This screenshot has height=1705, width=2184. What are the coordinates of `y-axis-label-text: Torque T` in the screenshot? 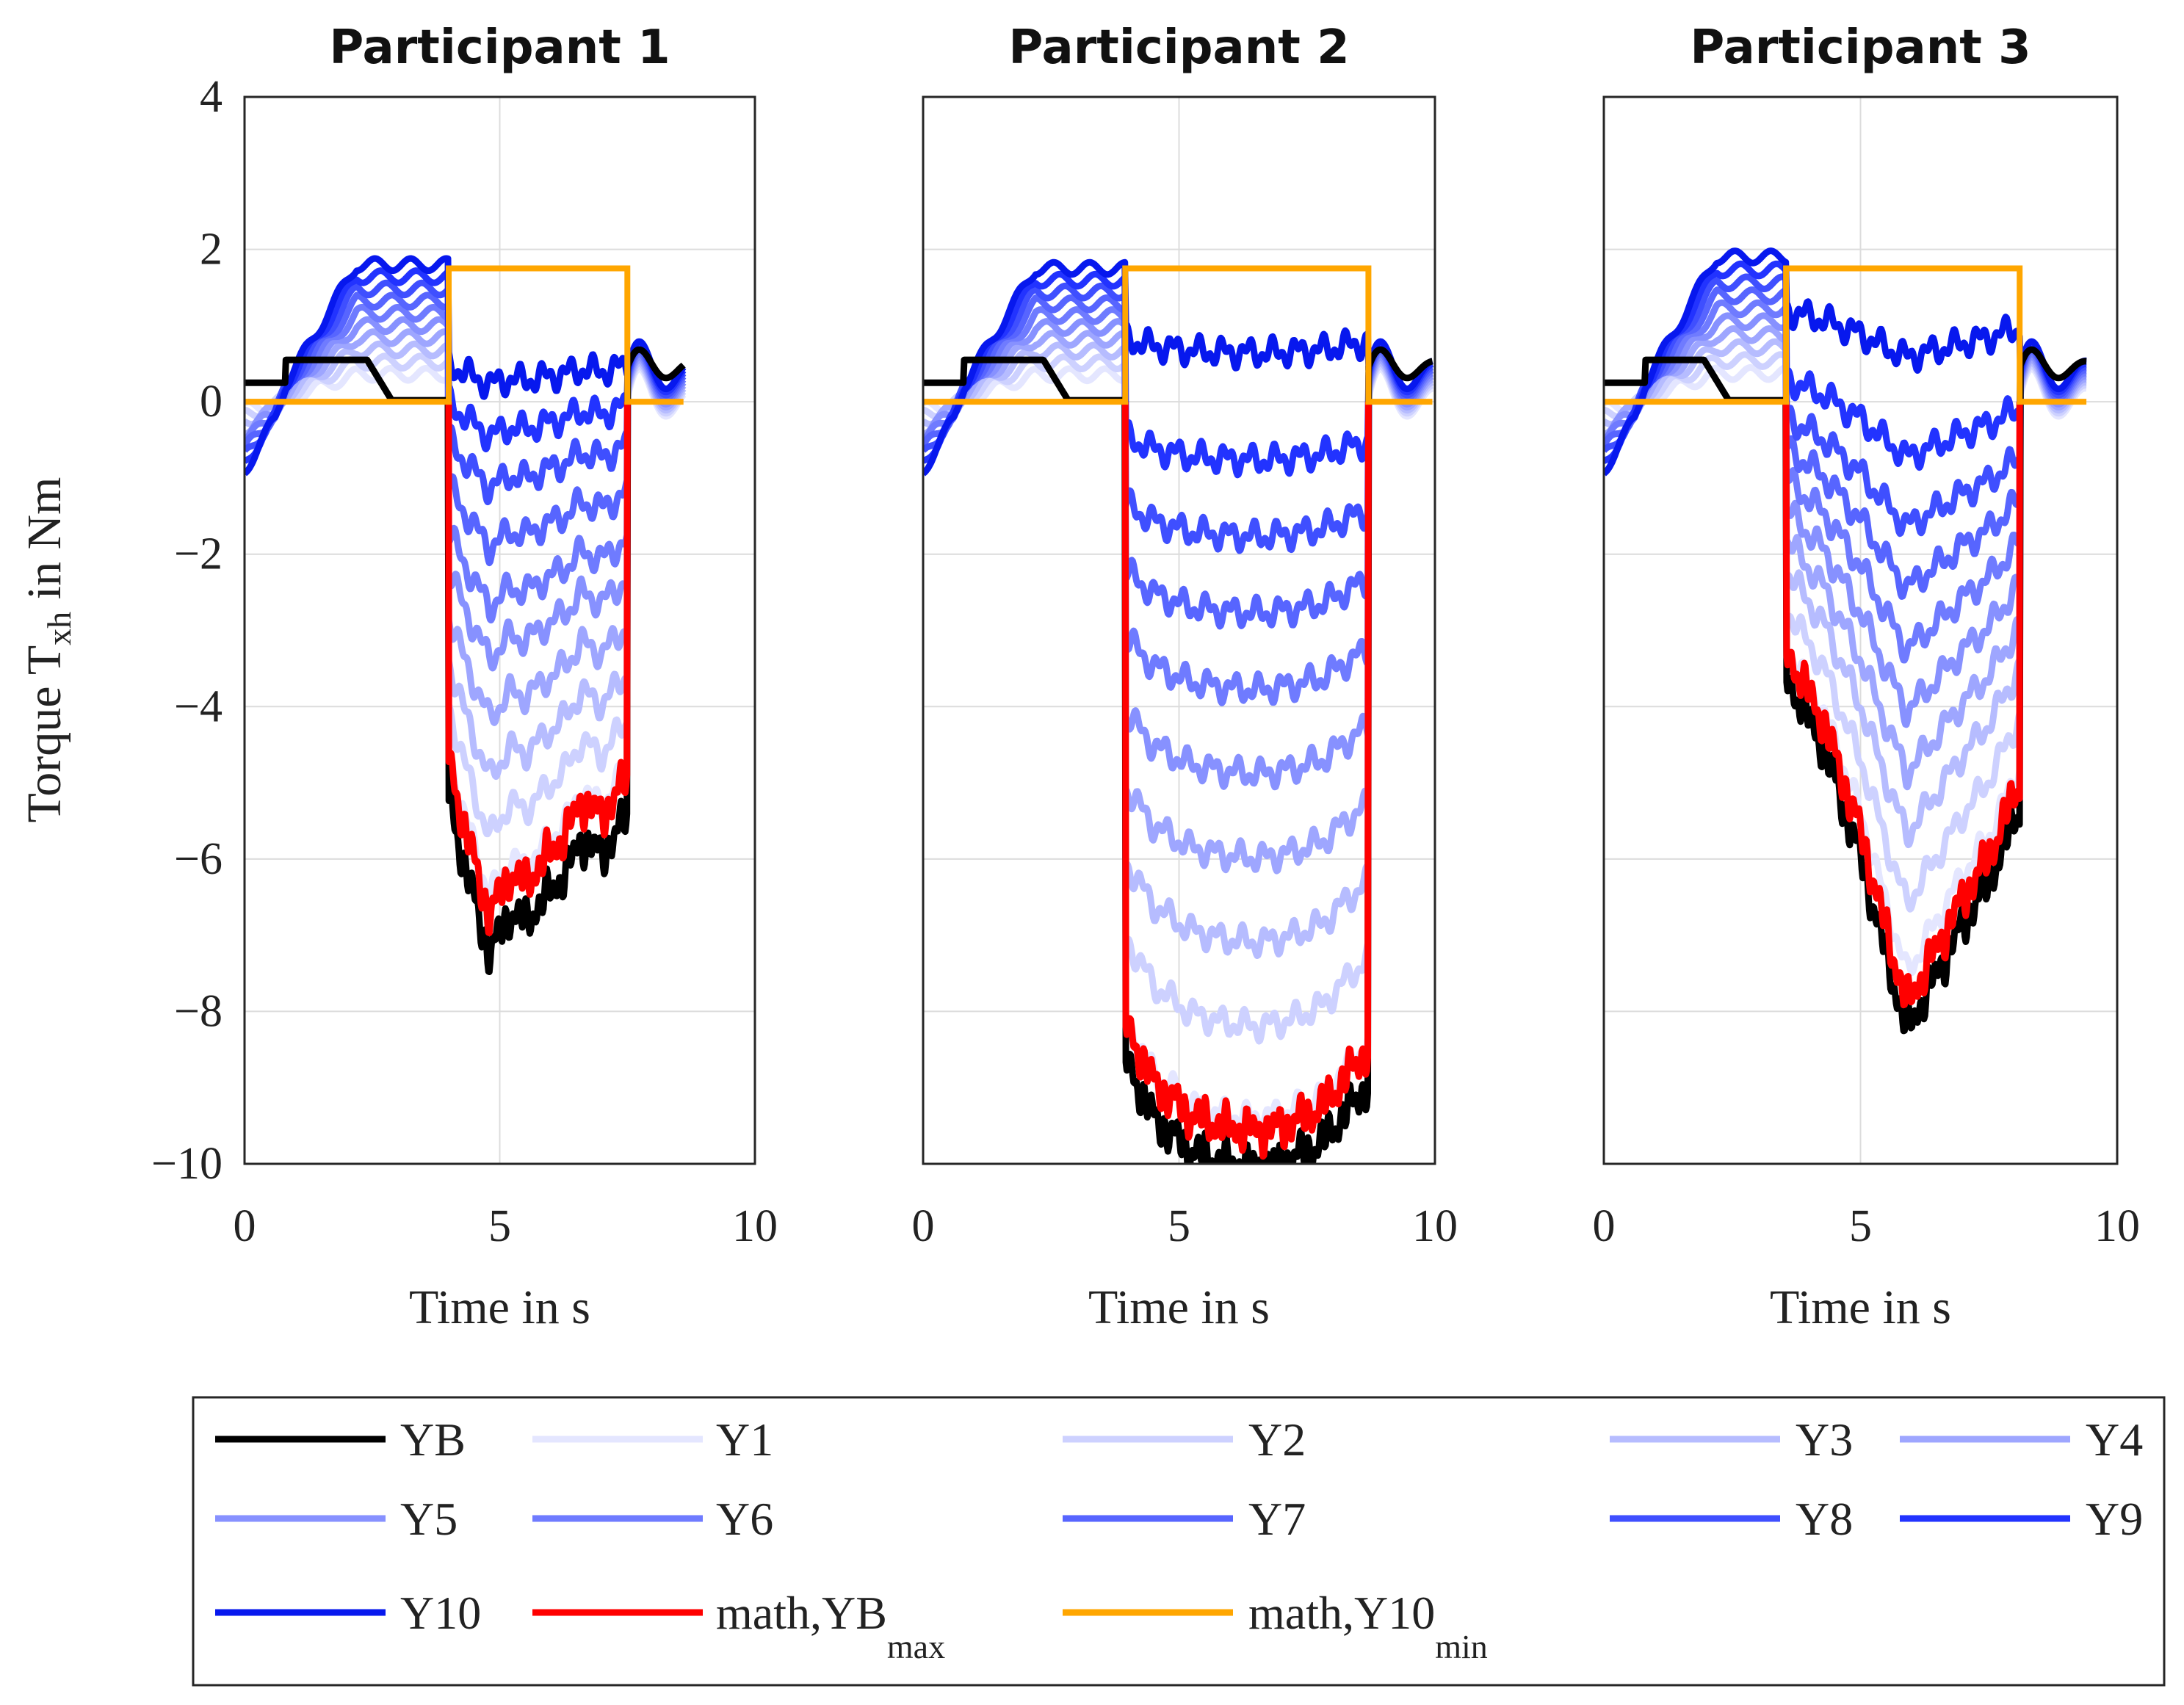 It's located at (44, 734).